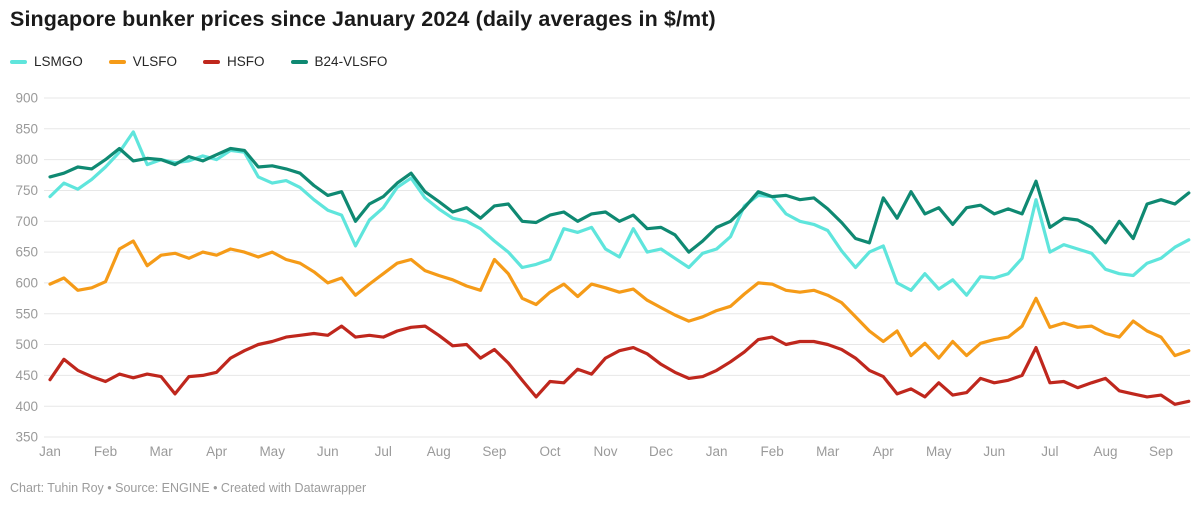 Image resolution: width=1200 pixels, height=510 pixels. What do you see at coordinates (605, 451) in the screenshot?
I see `x-axis-label: Nov` at bounding box center [605, 451].